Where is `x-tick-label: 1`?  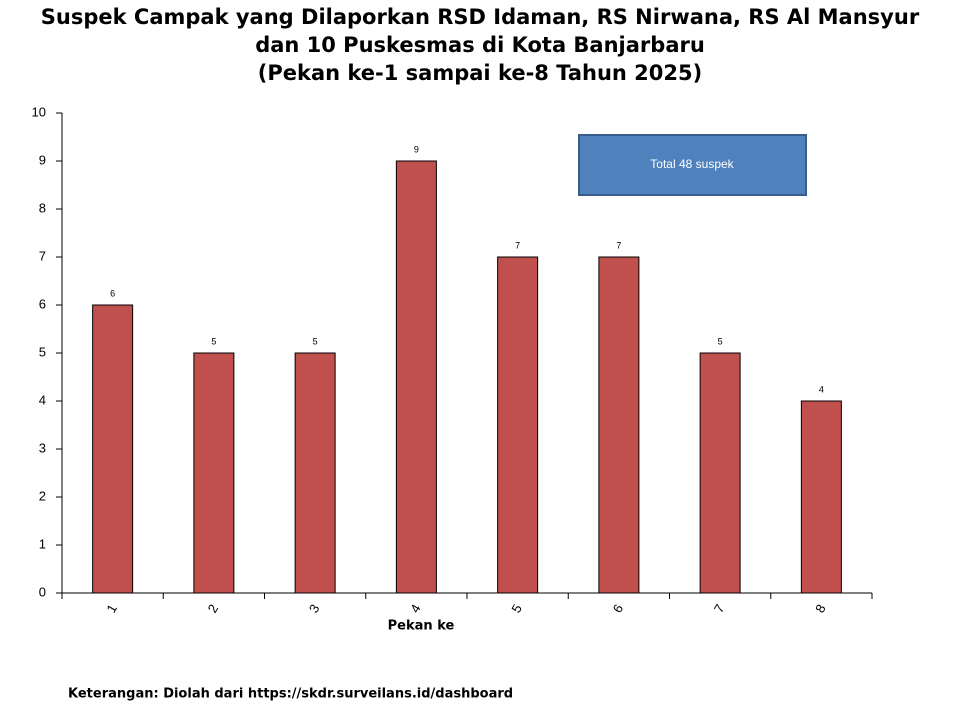 x-tick-label: 1 is located at coordinates (111, 609).